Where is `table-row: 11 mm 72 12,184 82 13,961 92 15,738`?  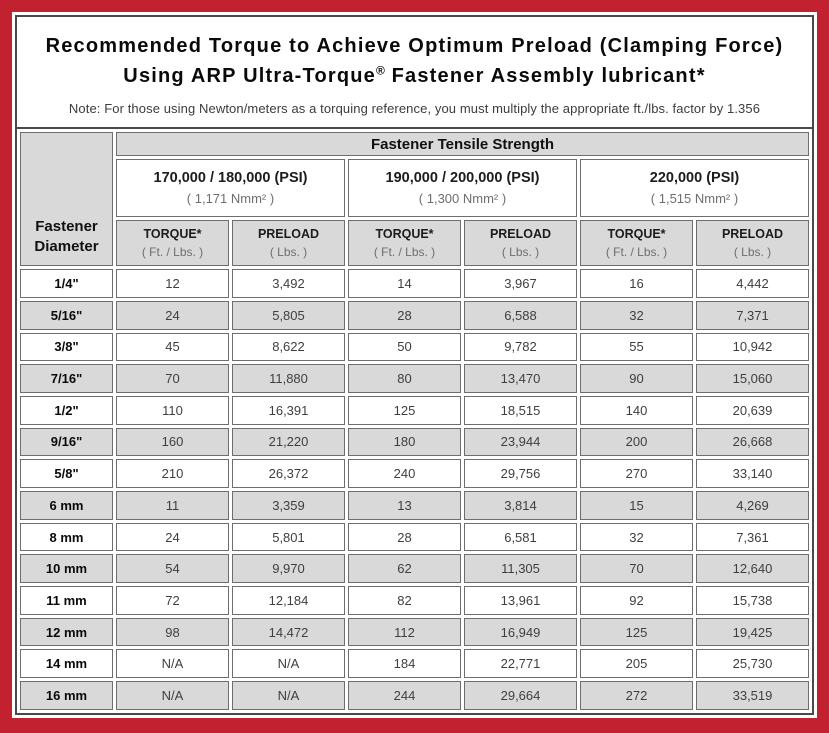 table-row: 11 mm 72 12,184 82 13,961 92 15,738 is located at coordinates (414, 600).